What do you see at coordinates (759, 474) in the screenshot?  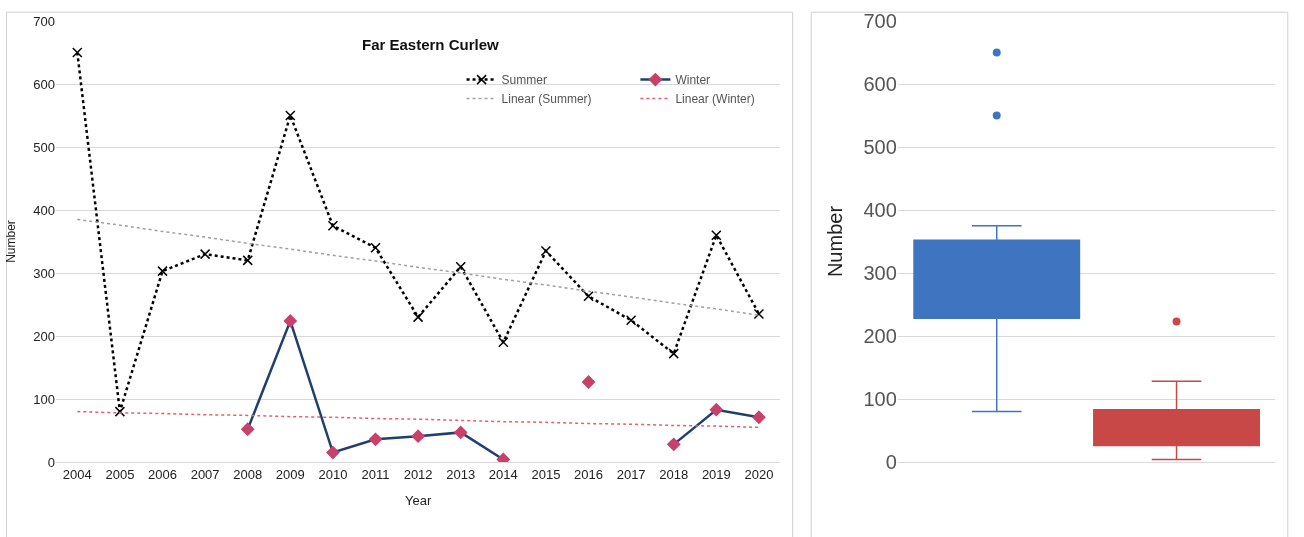 I see `x-tick-label: 2020` at bounding box center [759, 474].